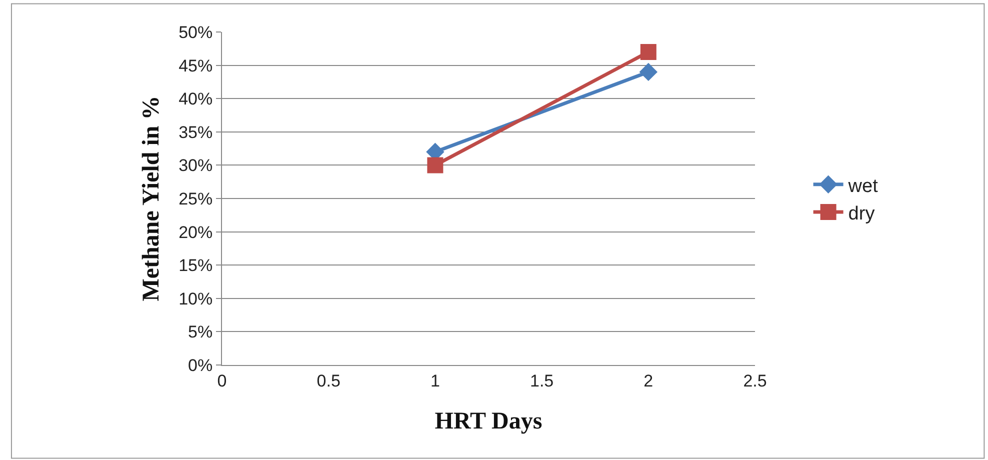 This screenshot has width=988, height=460. What do you see at coordinates (863, 186) in the screenshot?
I see `legend-label: wet` at bounding box center [863, 186].